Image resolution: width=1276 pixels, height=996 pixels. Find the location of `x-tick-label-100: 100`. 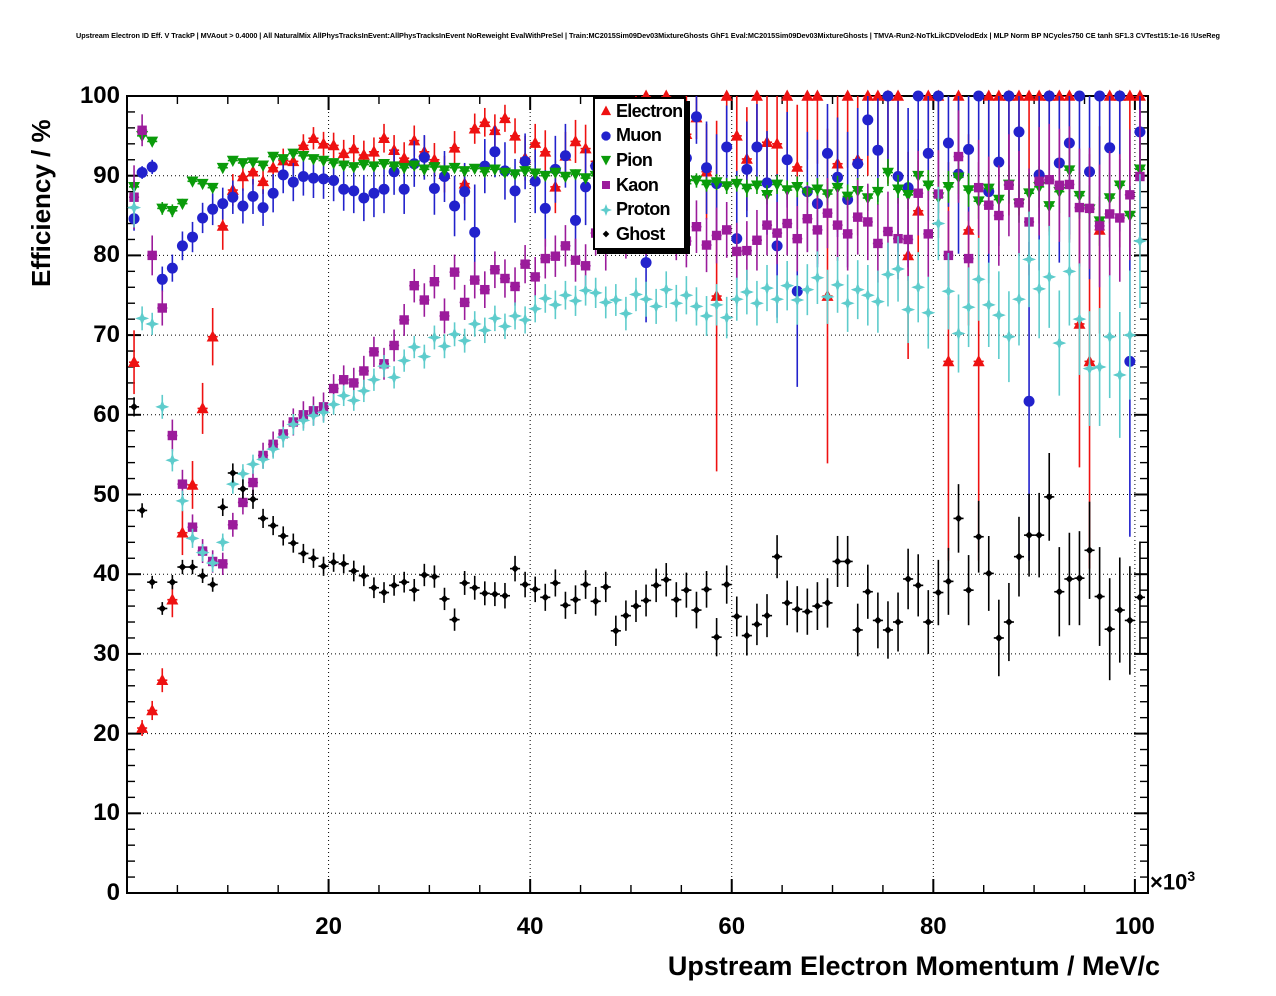

x-tick-label-100: 100 is located at coordinates (1134, 926).